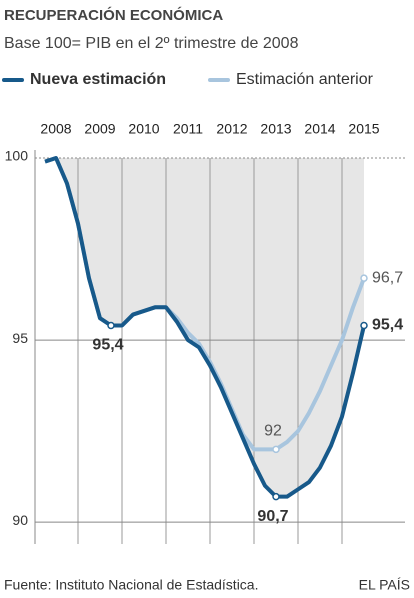  What do you see at coordinates (113, 15) in the screenshot?
I see `chart-title: RECUPERACIÓN ECONÓMICA` at bounding box center [113, 15].